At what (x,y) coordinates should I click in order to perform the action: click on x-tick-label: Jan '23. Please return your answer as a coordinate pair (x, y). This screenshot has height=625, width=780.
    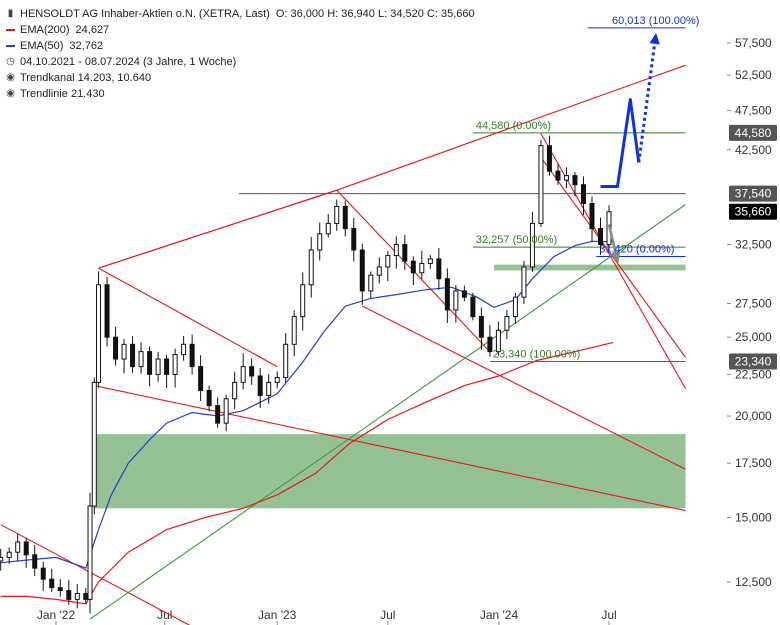
    Looking at the image, I should click on (277, 615).